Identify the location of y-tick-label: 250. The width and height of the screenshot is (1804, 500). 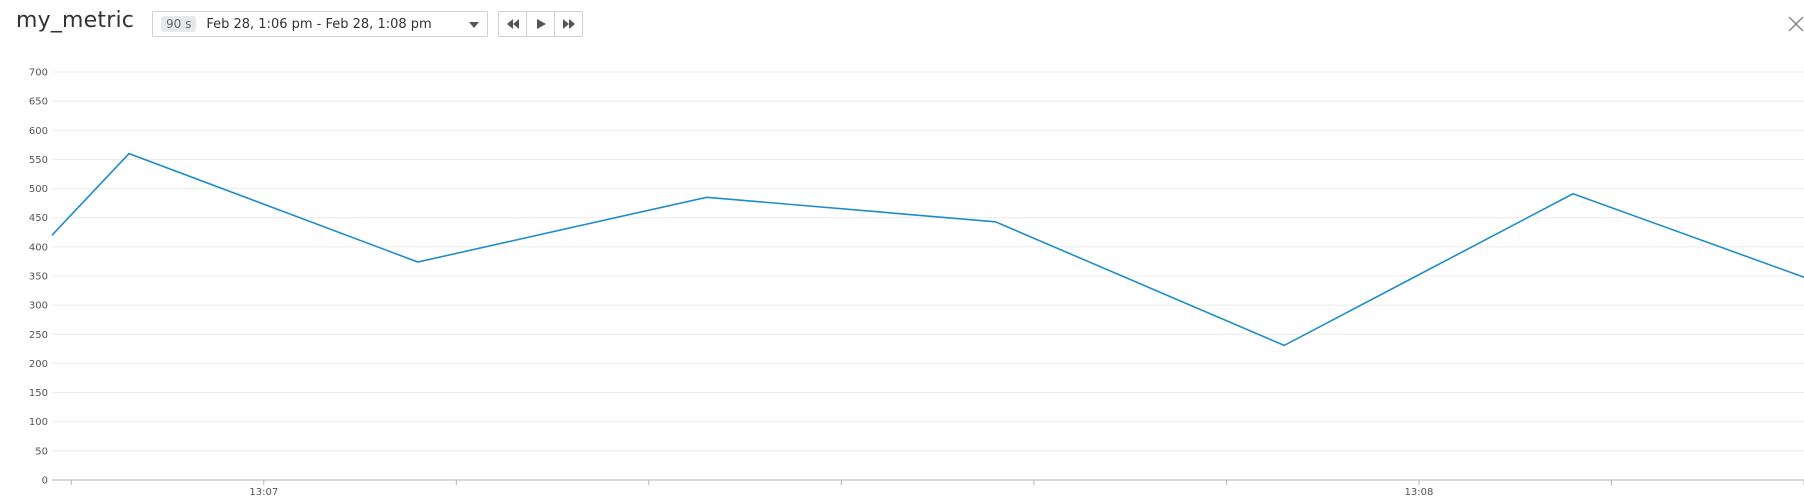
(38, 335).